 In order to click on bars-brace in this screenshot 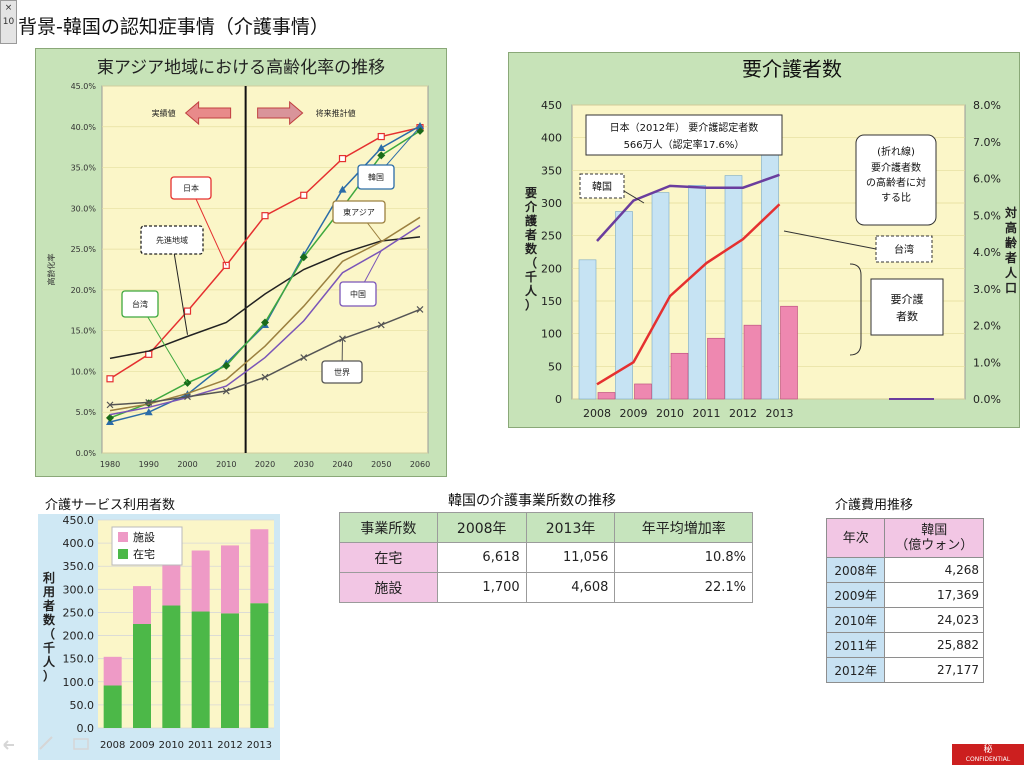, I will do `click(855, 309)`.